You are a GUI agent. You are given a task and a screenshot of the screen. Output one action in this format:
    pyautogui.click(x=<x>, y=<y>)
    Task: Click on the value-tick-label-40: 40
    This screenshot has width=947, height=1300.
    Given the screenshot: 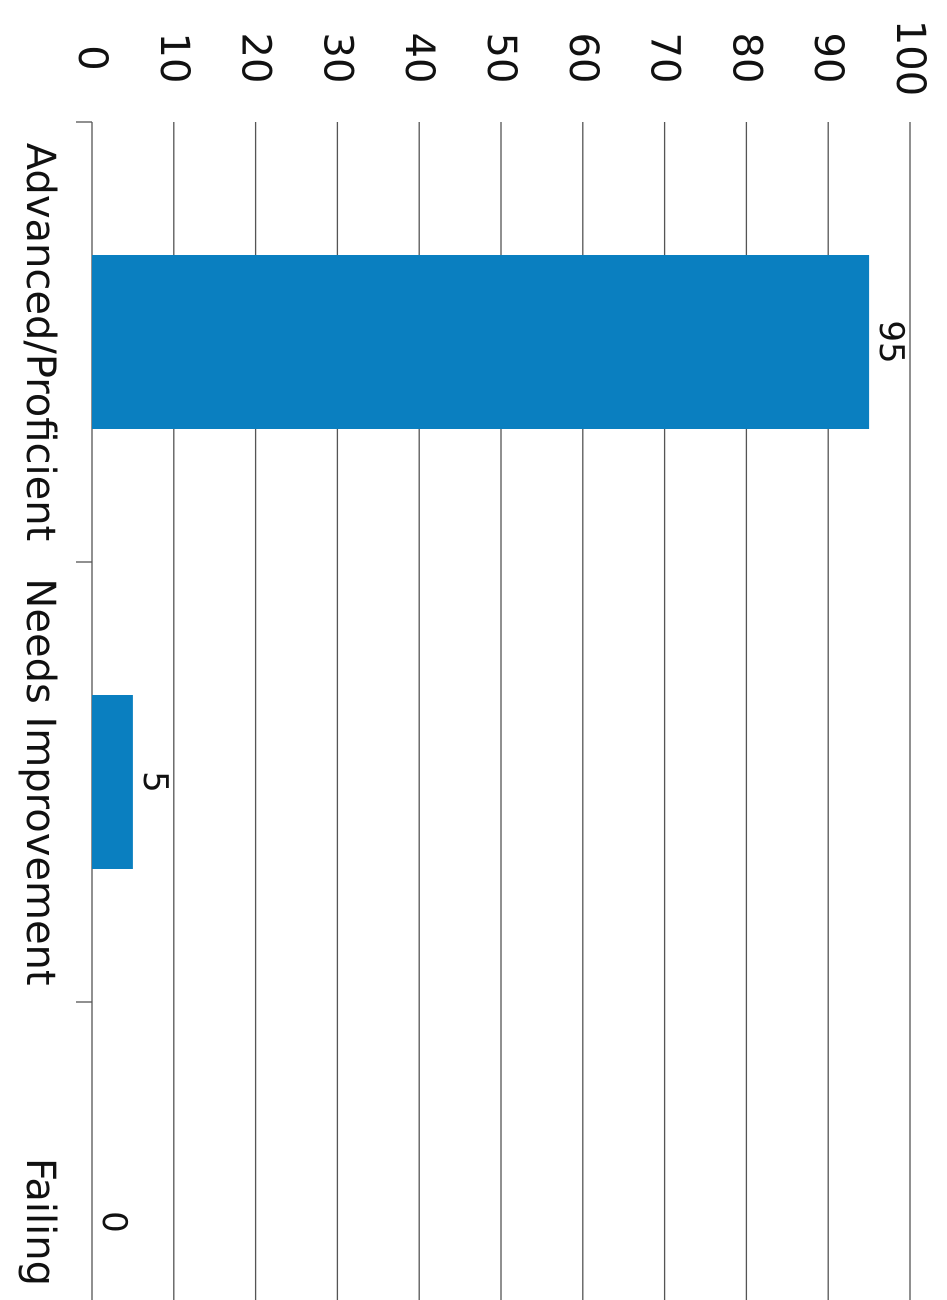 What is the action you would take?
    pyautogui.click(x=419, y=58)
    